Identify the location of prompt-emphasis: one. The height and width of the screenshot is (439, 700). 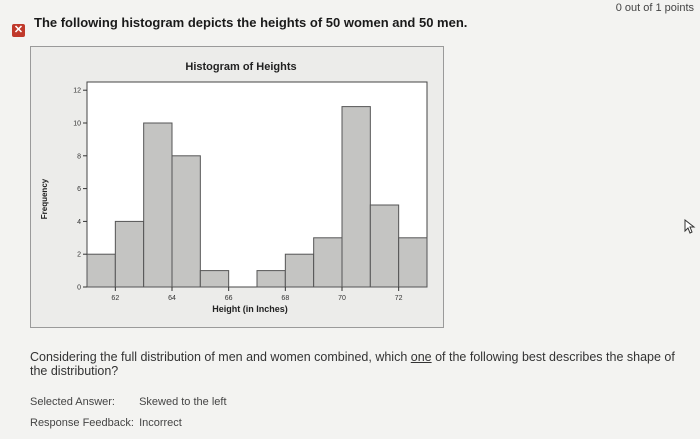
(421, 357).